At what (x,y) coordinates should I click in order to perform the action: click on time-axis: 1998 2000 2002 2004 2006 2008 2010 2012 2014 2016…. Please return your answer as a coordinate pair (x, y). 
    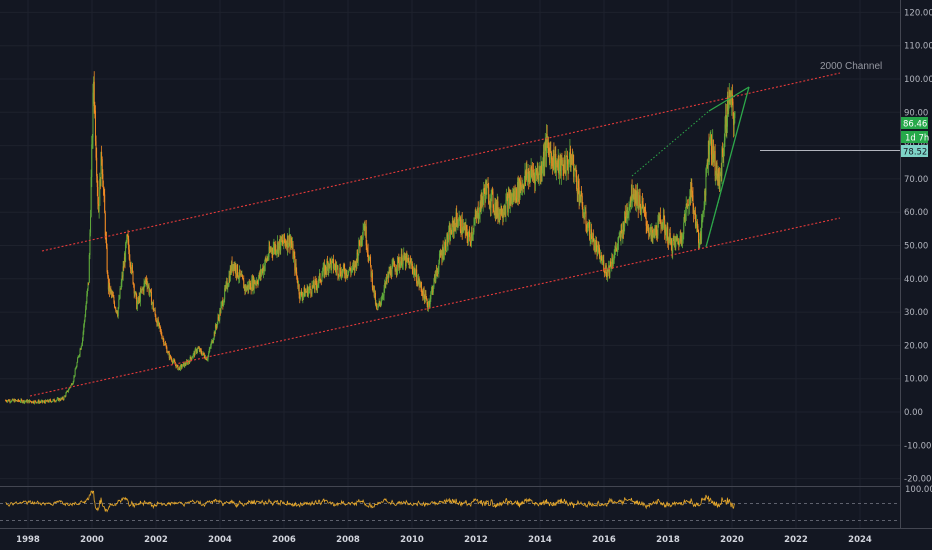
    Looking at the image, I should click on (444, 540).